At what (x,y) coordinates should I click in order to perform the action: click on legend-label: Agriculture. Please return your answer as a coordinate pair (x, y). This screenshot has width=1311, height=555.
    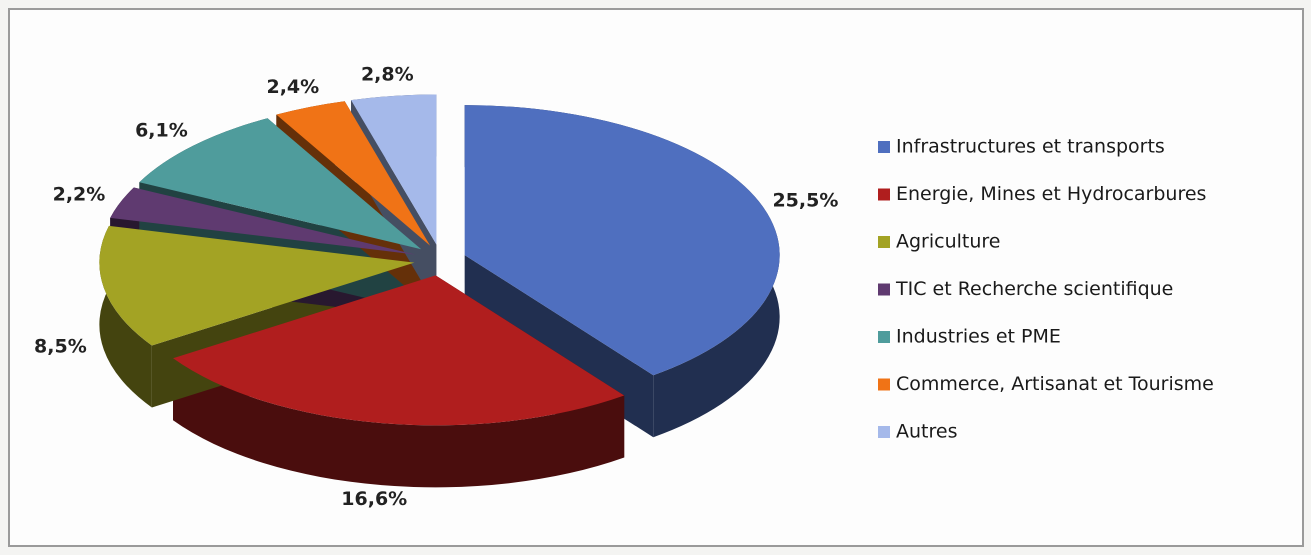
    Looking at the image, I should click on (948, 242).